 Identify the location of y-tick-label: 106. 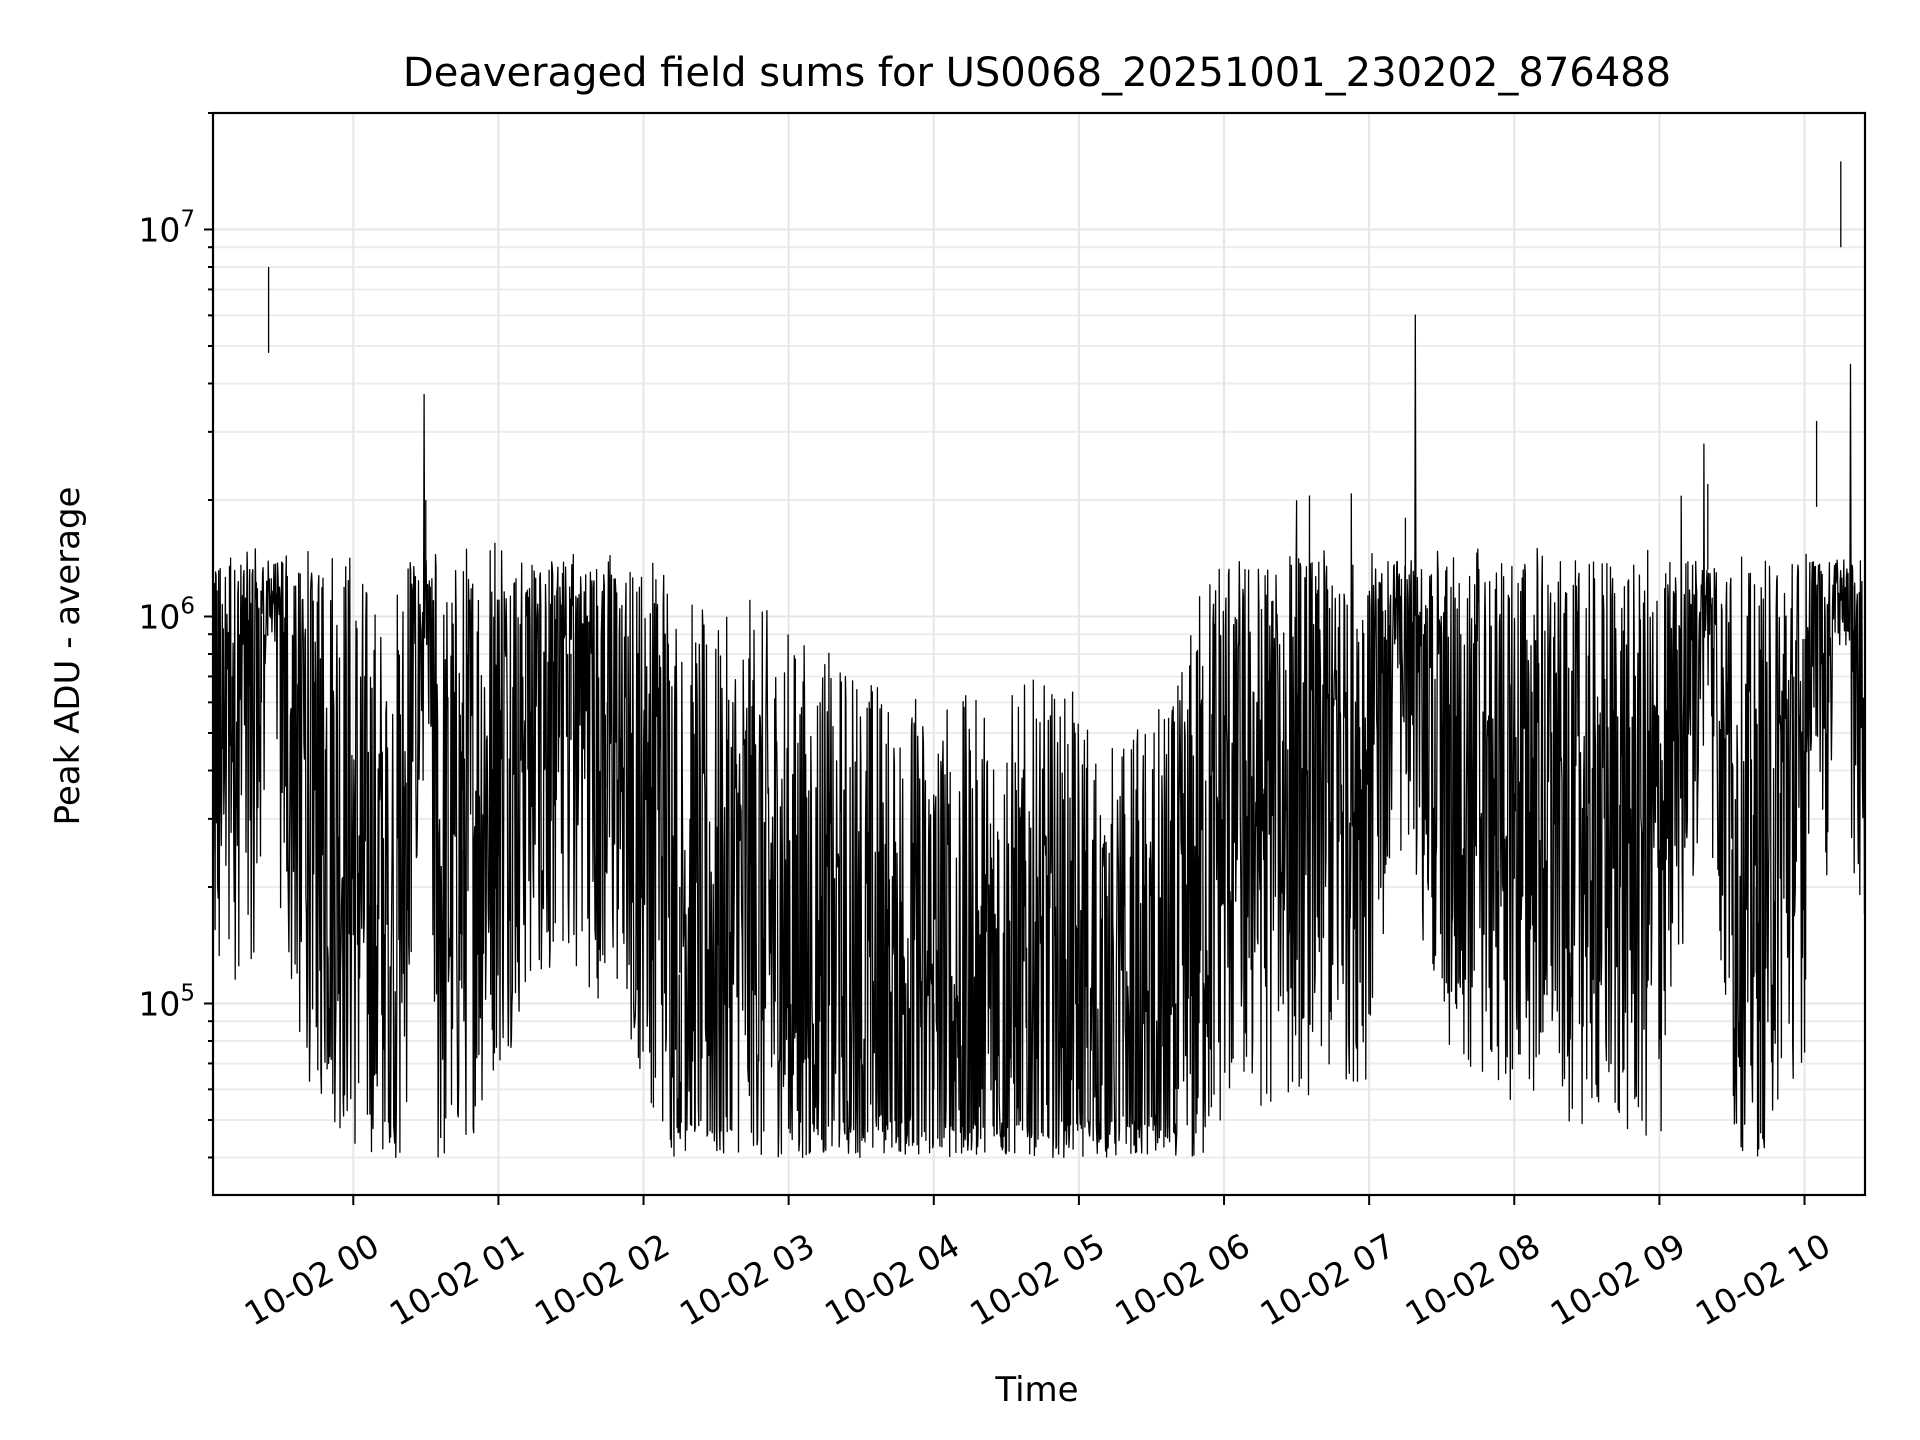
(166, 614).